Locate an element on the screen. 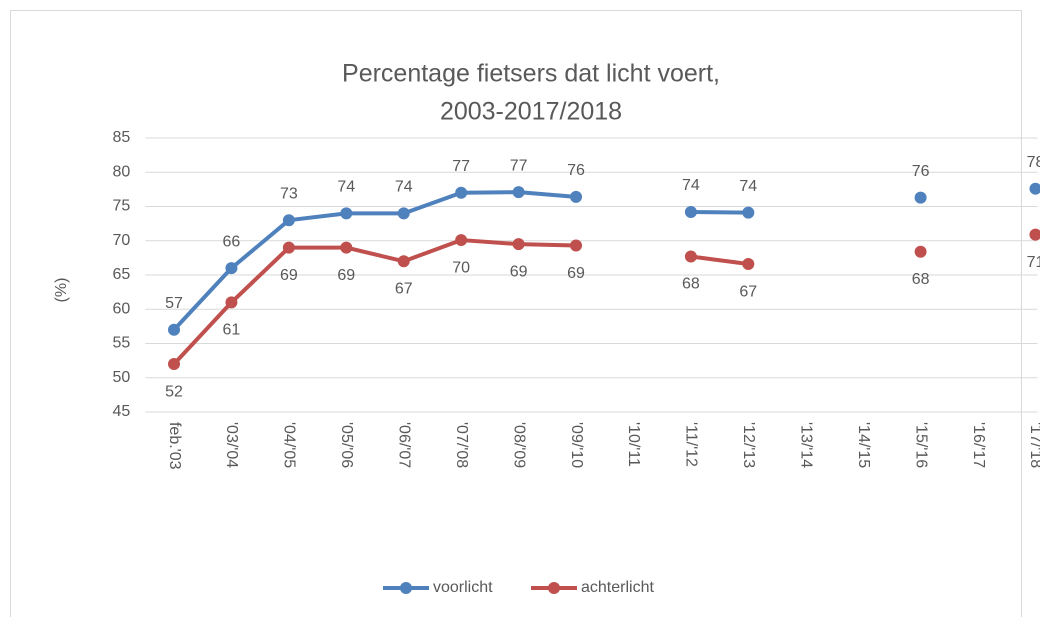  data-label: 78 is located at coordinates (1033, 162).